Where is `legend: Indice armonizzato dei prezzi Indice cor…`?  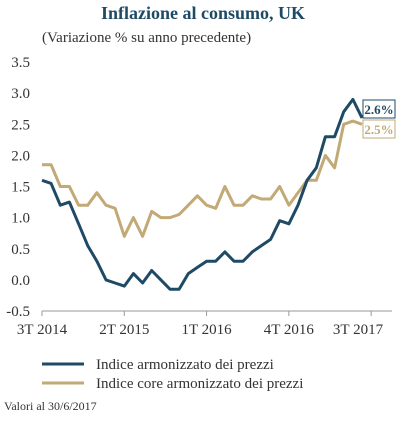 legend: Indice armonizzato dei prezzi Indice cor… is located at coordinates (172, 374).